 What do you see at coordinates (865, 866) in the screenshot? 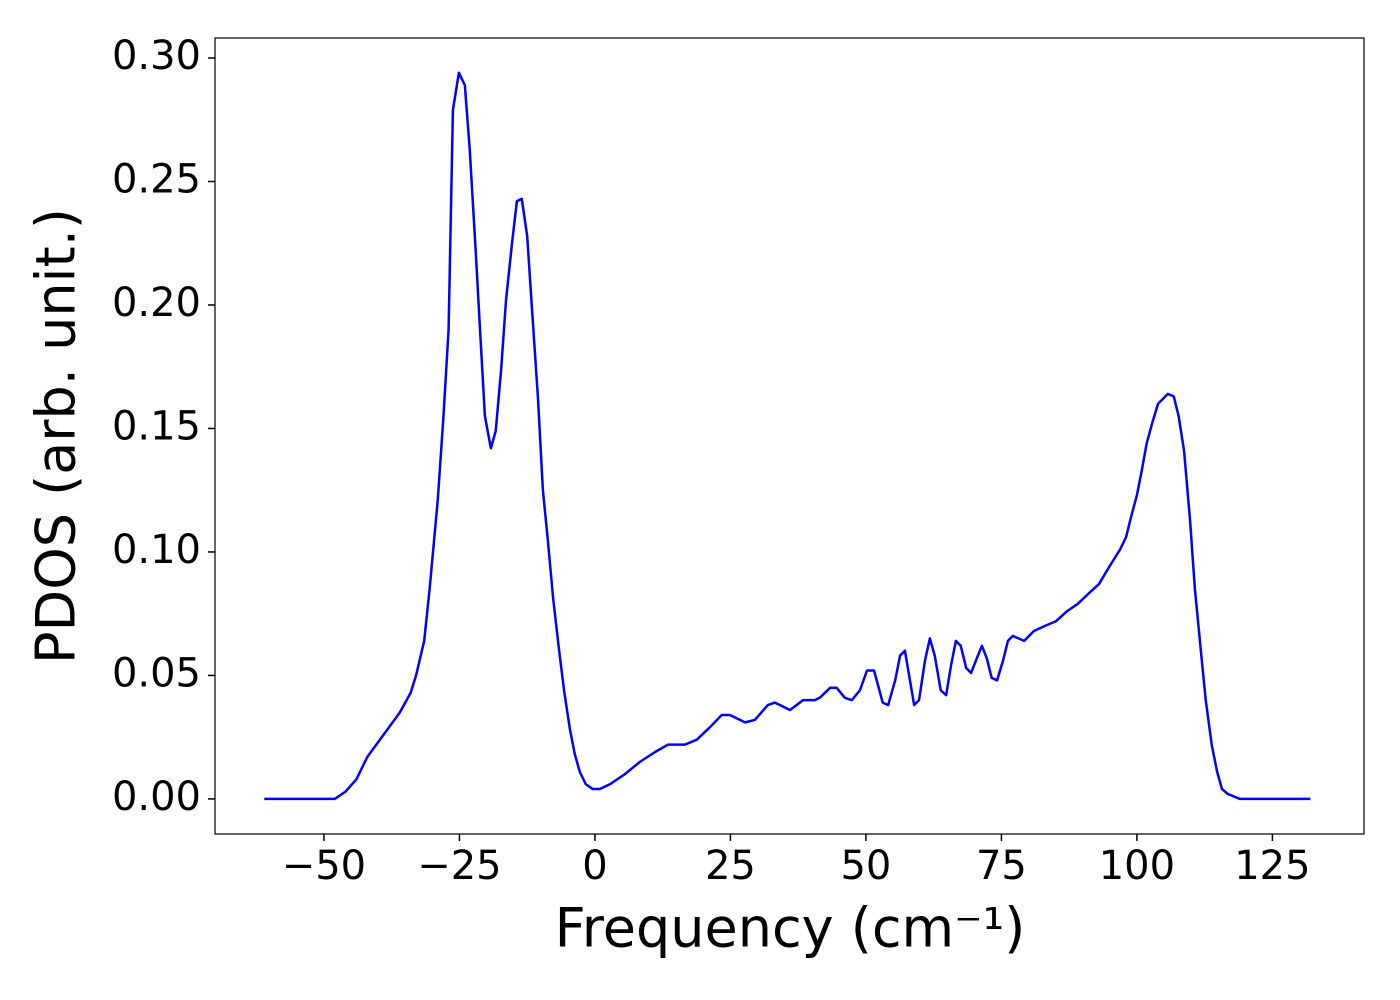
I see `x-tick-label: 50` at bounding box center [865, 866].